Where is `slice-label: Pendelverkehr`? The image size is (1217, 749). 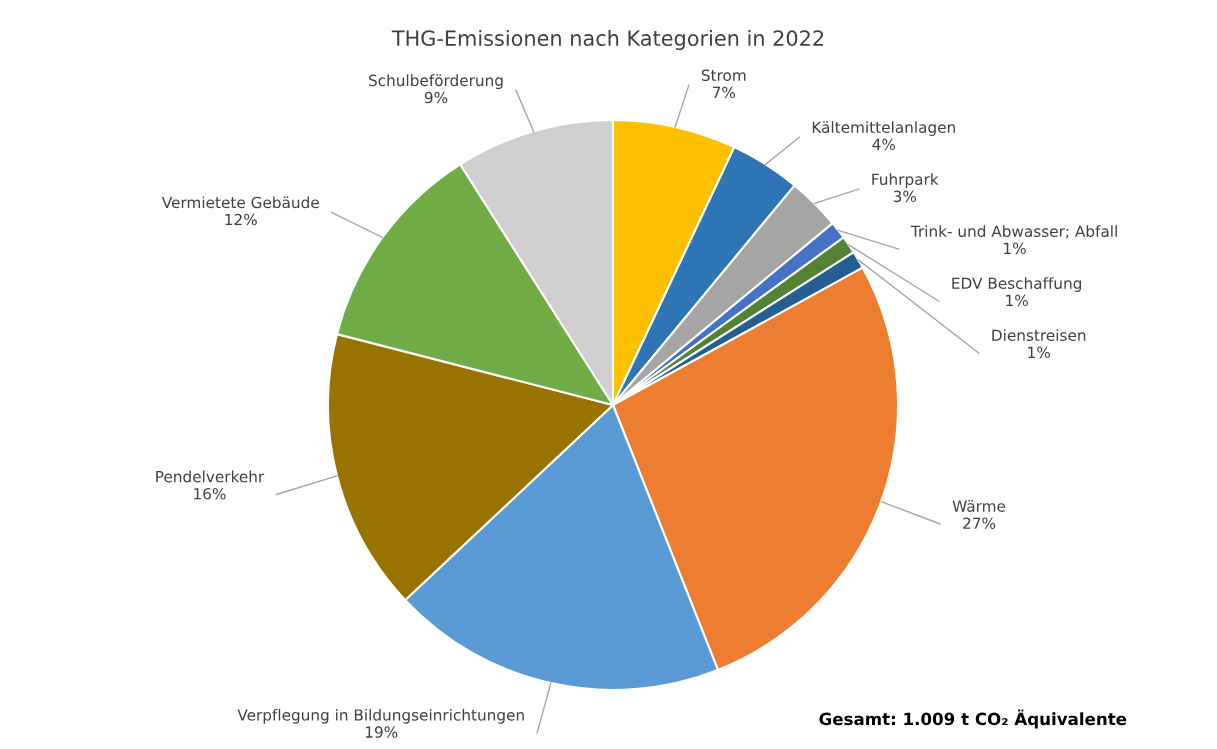 slice-label: Pendelverkehr is located at coordinates (210, 476).